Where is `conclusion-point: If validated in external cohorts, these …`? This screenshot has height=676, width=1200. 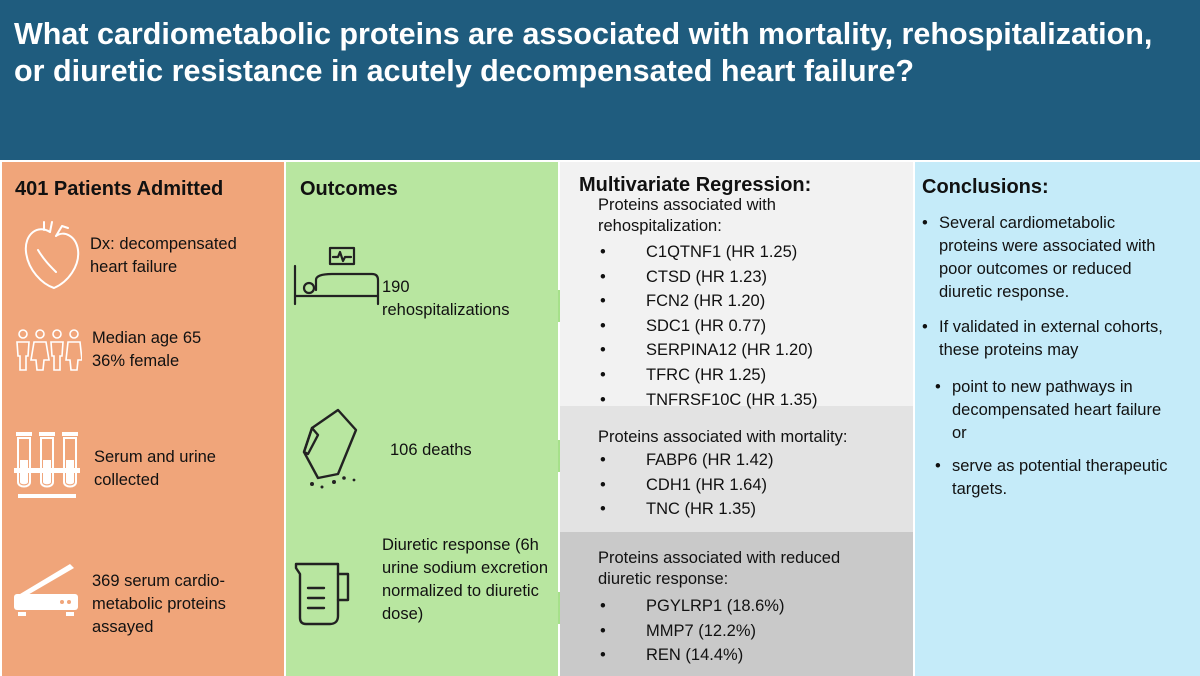 conclusion-point: If validated in external cohorts, these … is located at coordinates (1044, 339).